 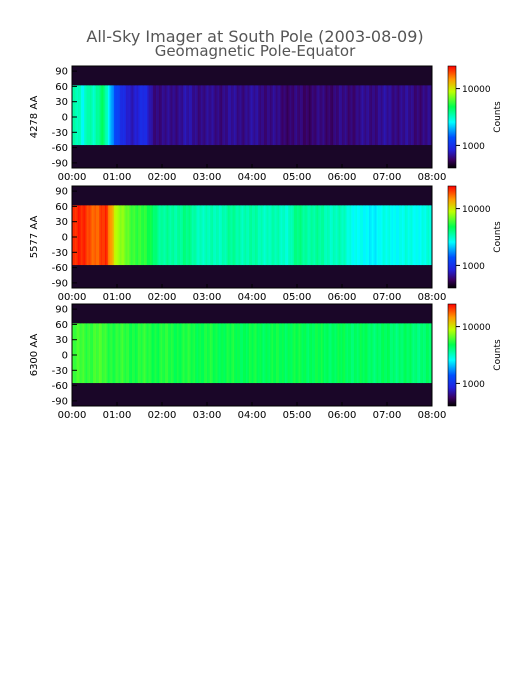 I want to click on x-tick-label: 07:00, so click(x=387, y=415).